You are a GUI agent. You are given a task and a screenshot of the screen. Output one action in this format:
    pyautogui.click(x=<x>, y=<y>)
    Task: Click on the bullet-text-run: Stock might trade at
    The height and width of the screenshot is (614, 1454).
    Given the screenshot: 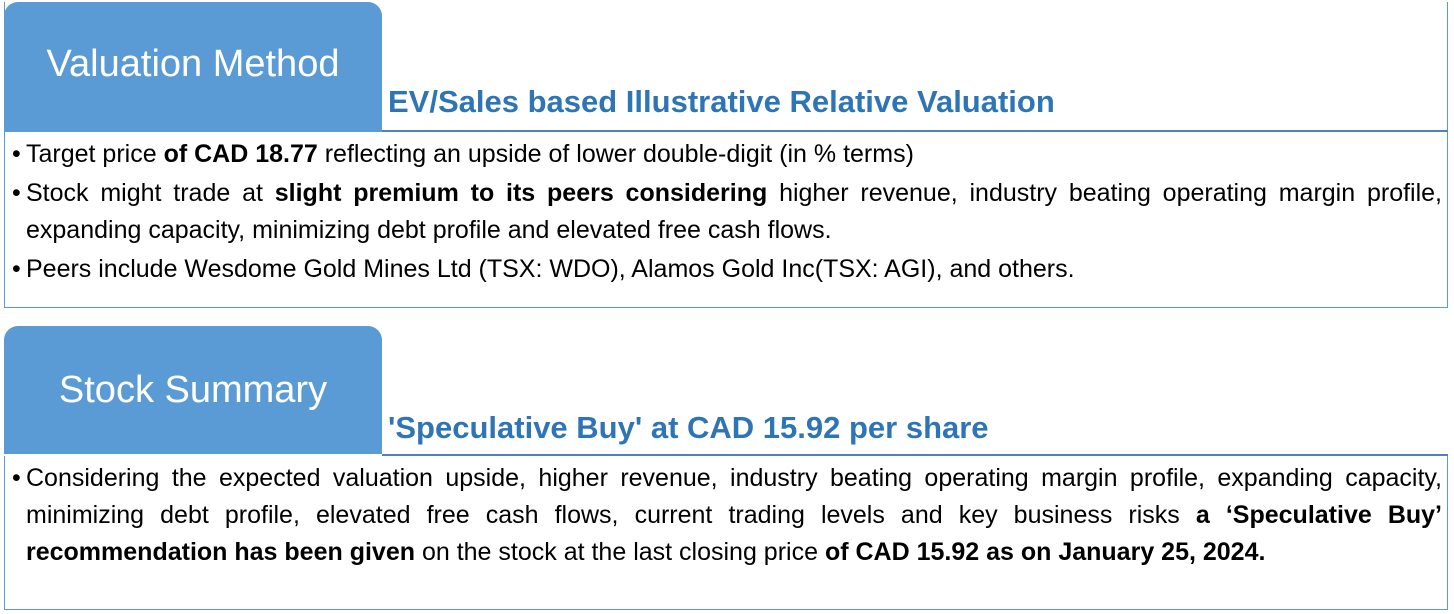 What is the action you would take?
    pyautogui.click(x=150, y=193)
    